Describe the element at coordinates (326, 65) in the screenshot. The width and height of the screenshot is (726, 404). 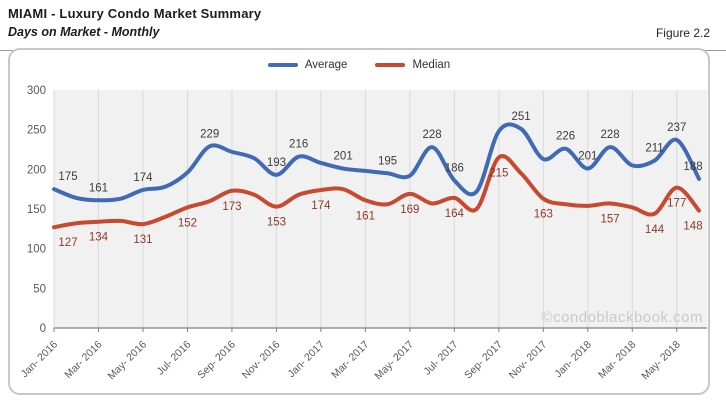
I see `legend-label: Average` at that location.